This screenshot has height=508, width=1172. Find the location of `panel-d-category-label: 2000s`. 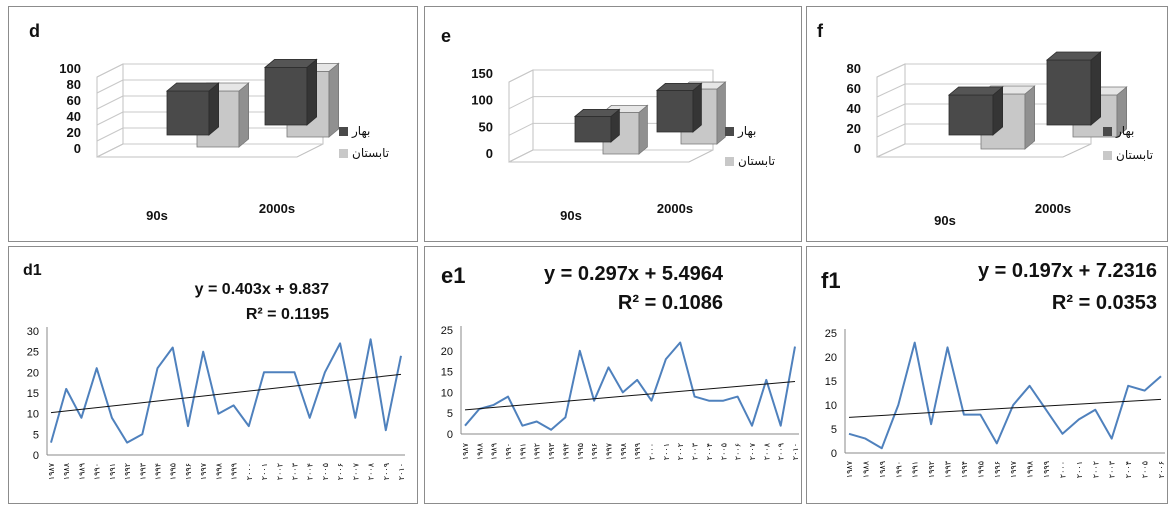

panel-d-category-label: 2000s is located at coordinates (277, 208).